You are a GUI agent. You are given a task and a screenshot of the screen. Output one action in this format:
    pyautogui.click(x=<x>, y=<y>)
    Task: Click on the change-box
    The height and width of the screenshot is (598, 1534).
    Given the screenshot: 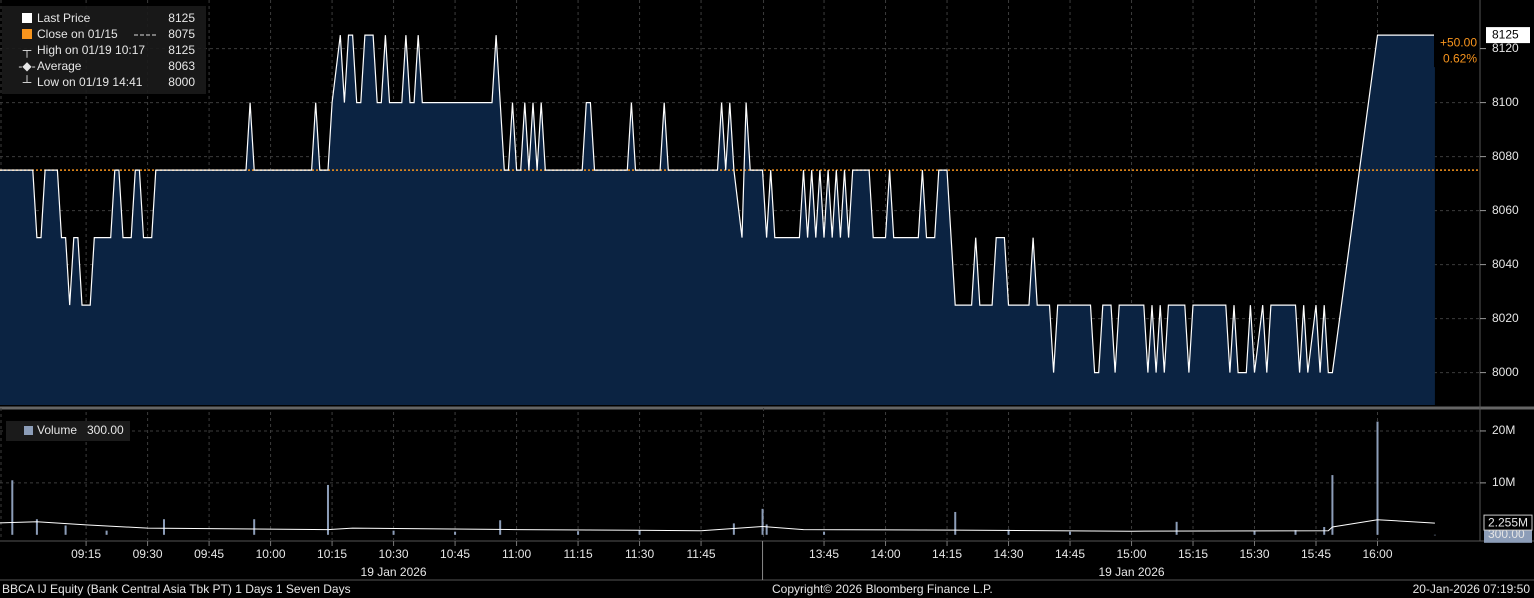 What is the action you would take?
    pyautogui.click(x=1456, y=50)
    